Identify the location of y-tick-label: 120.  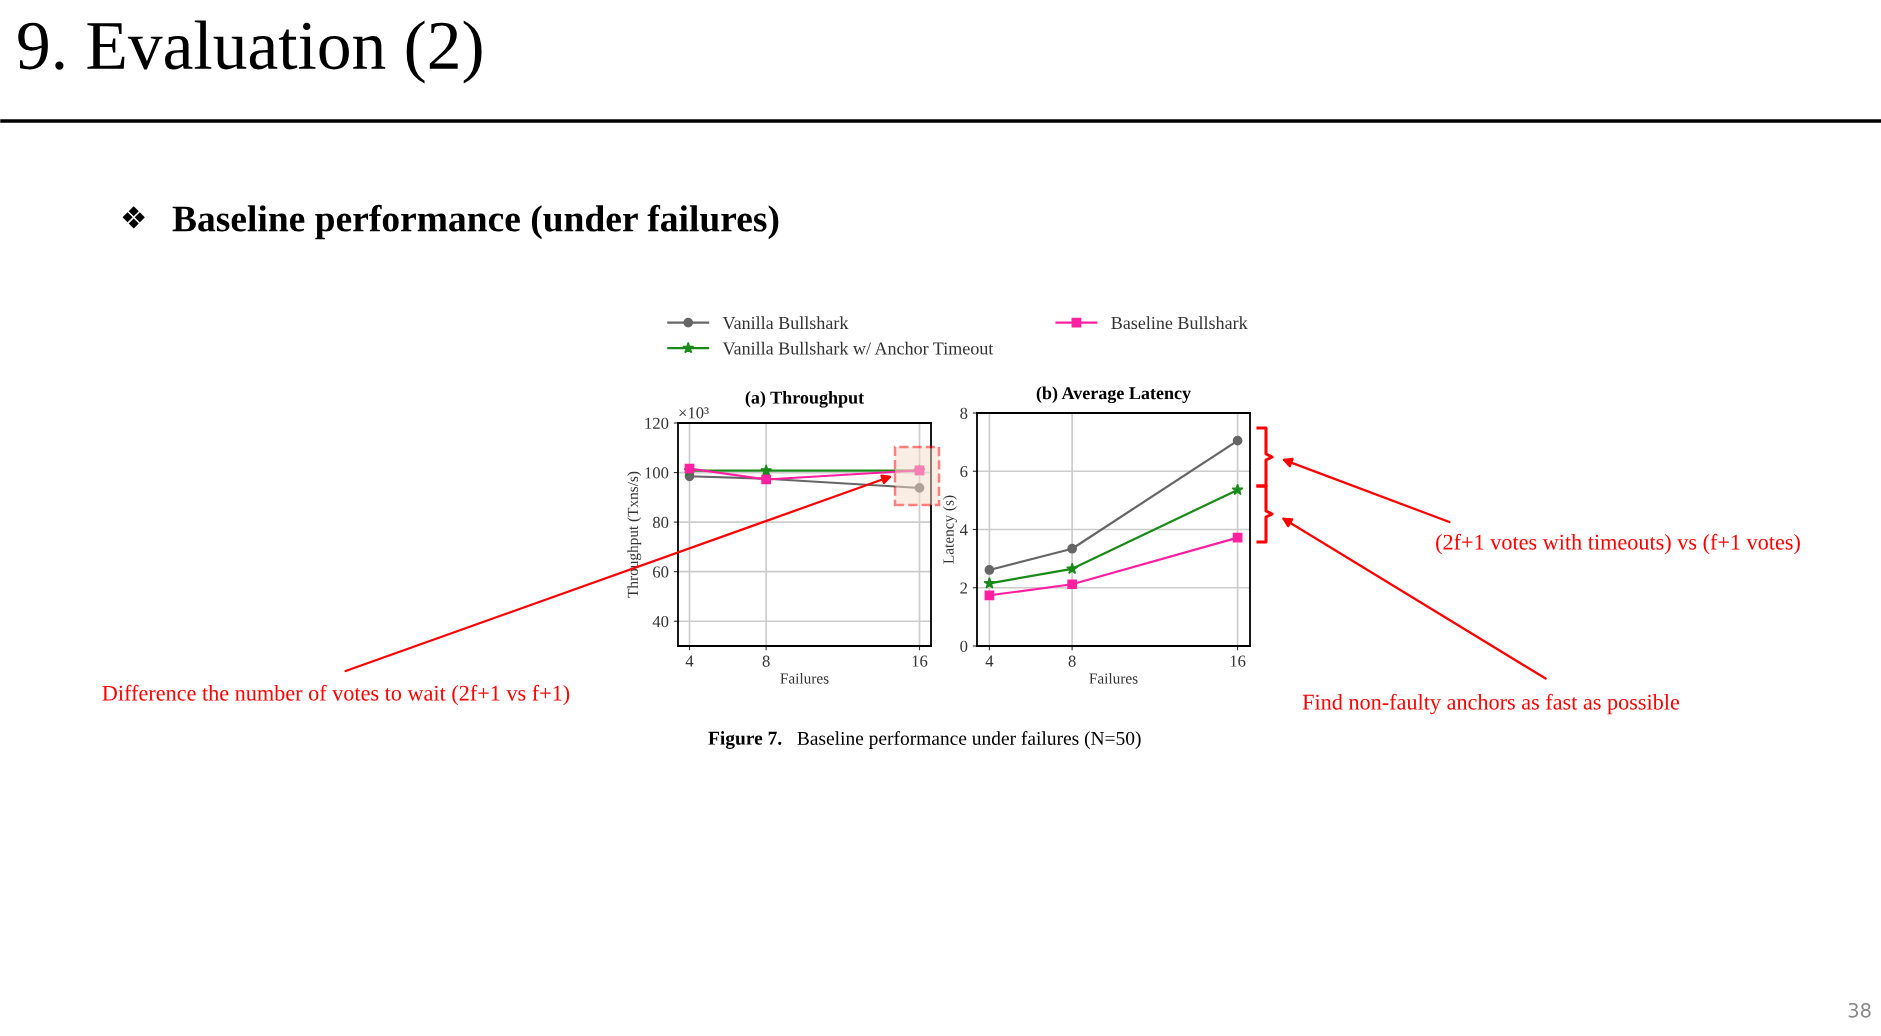
(657, 423).